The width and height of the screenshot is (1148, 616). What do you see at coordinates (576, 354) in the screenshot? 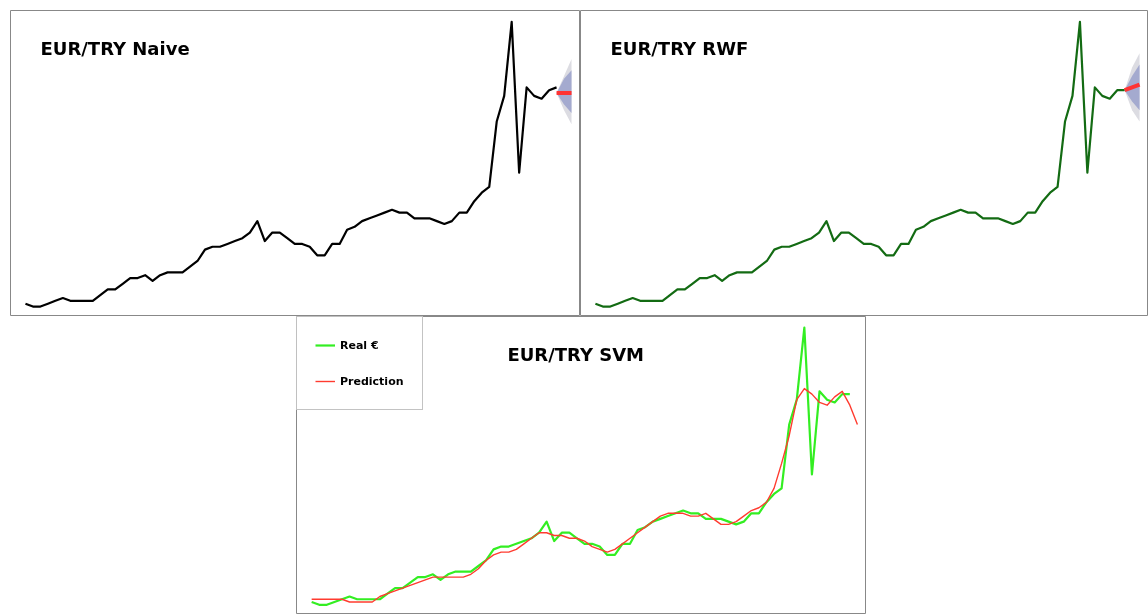
I see `text: EUR/TRY SVM` at bounding box center [576, 354].